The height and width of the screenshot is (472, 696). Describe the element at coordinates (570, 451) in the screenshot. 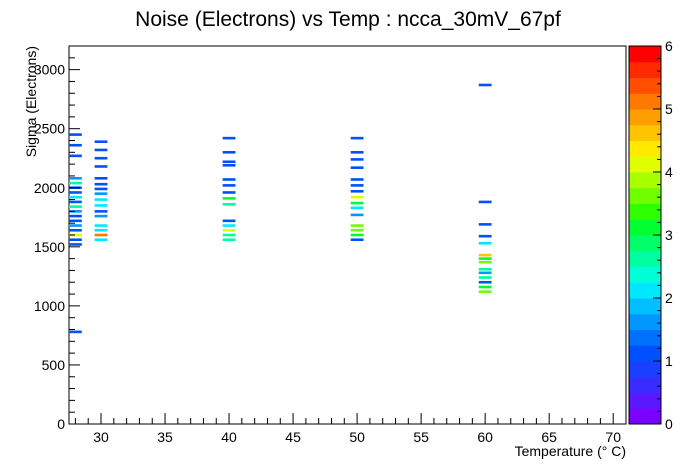

I see `x-axis-label: Temperature (° C)` at that location.